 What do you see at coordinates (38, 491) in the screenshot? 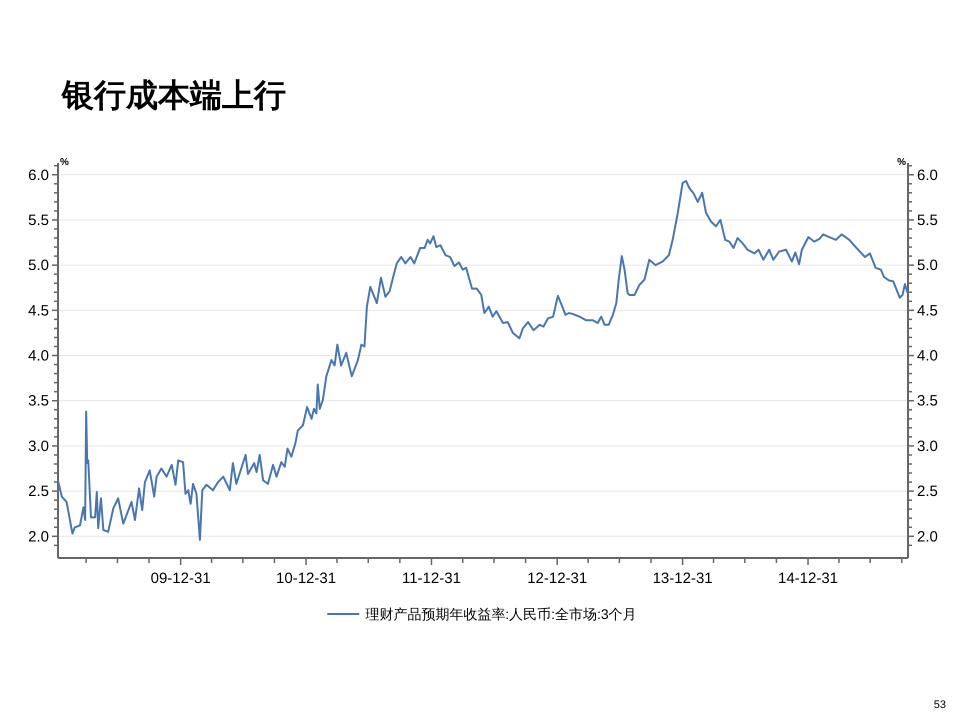
I see `y-tick-label: 2.5` at bounding box center [38, 491].